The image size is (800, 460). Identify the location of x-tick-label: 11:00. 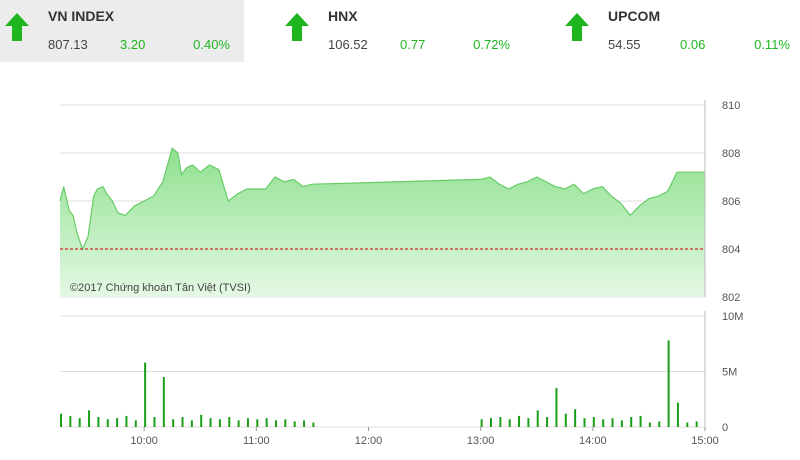
(256, 441).